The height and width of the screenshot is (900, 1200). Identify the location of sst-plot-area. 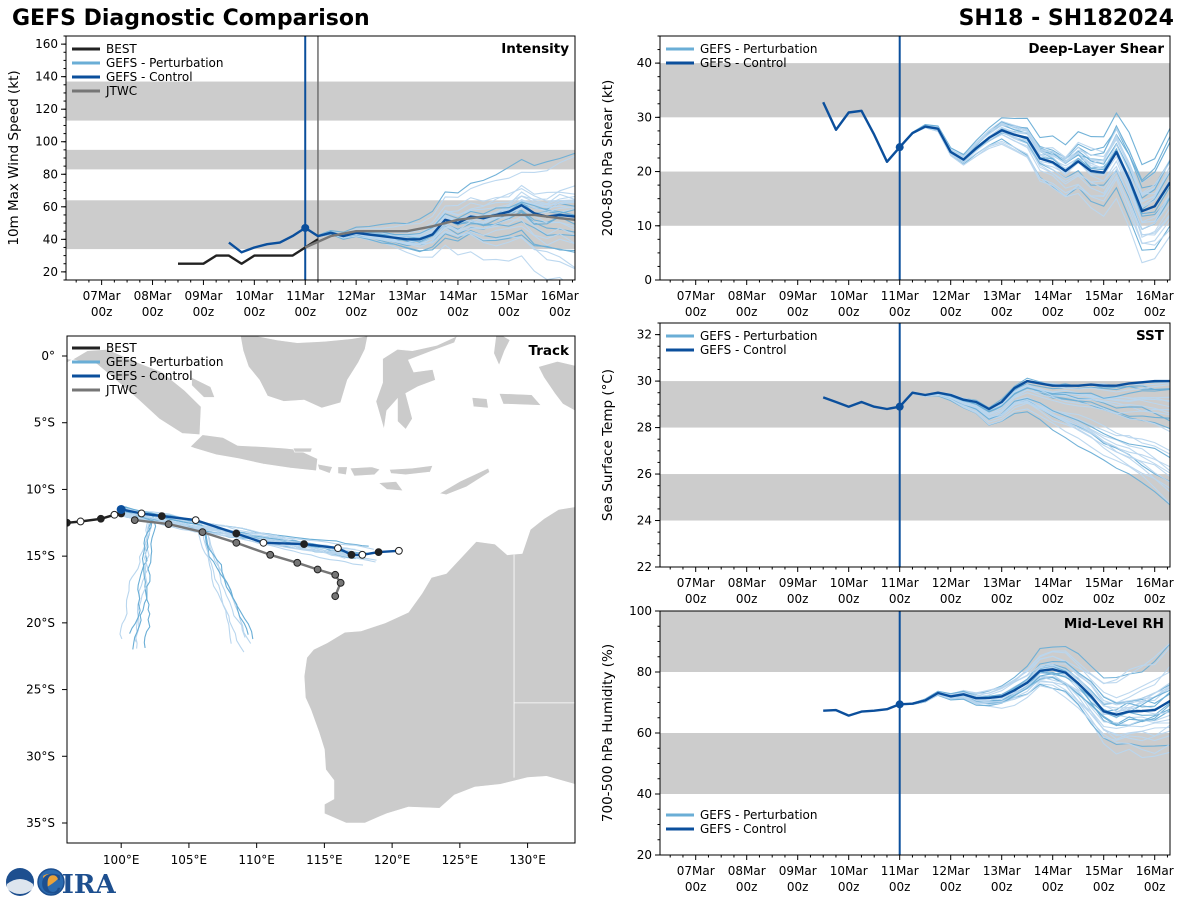
(915, 445).